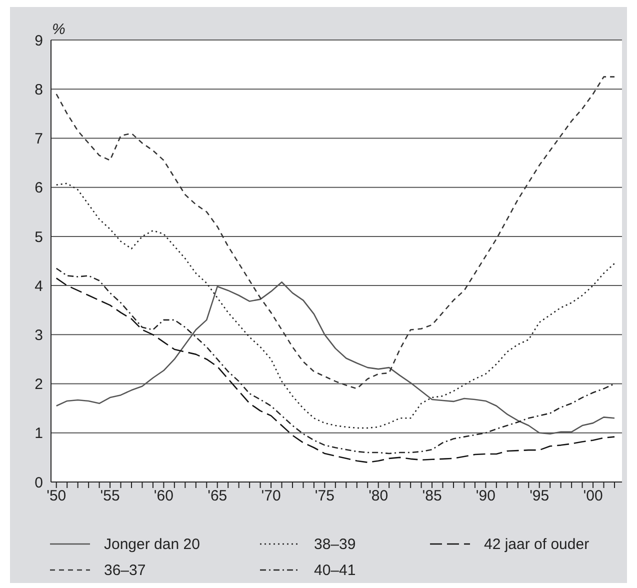 The width and height of the screenshot is (637, 588). Describe the element at coordinates (335, 544) in the screenshot. I see `legend-label: 38–39` at that location.